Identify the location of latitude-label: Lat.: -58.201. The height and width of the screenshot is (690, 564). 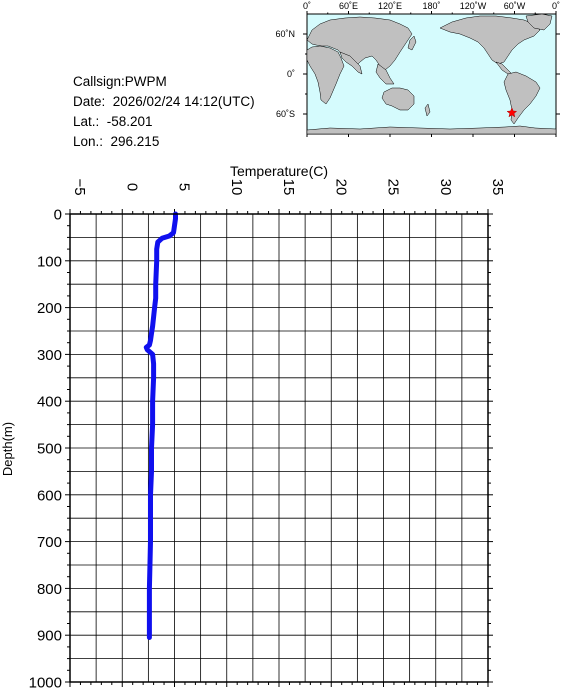
(113, 121).